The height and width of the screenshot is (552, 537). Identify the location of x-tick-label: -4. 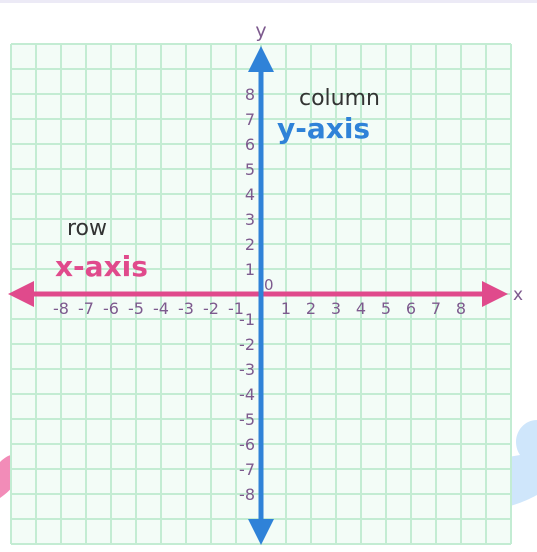
(161, 308).